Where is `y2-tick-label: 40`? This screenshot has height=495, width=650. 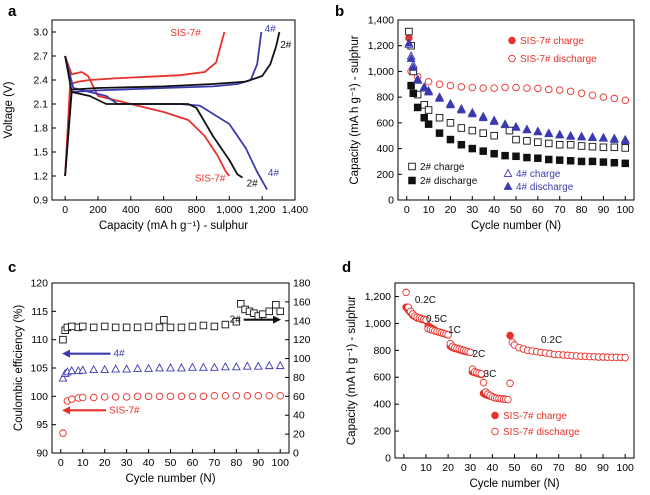 y2-tick-label: 40 is located at coordinates (299, 416).